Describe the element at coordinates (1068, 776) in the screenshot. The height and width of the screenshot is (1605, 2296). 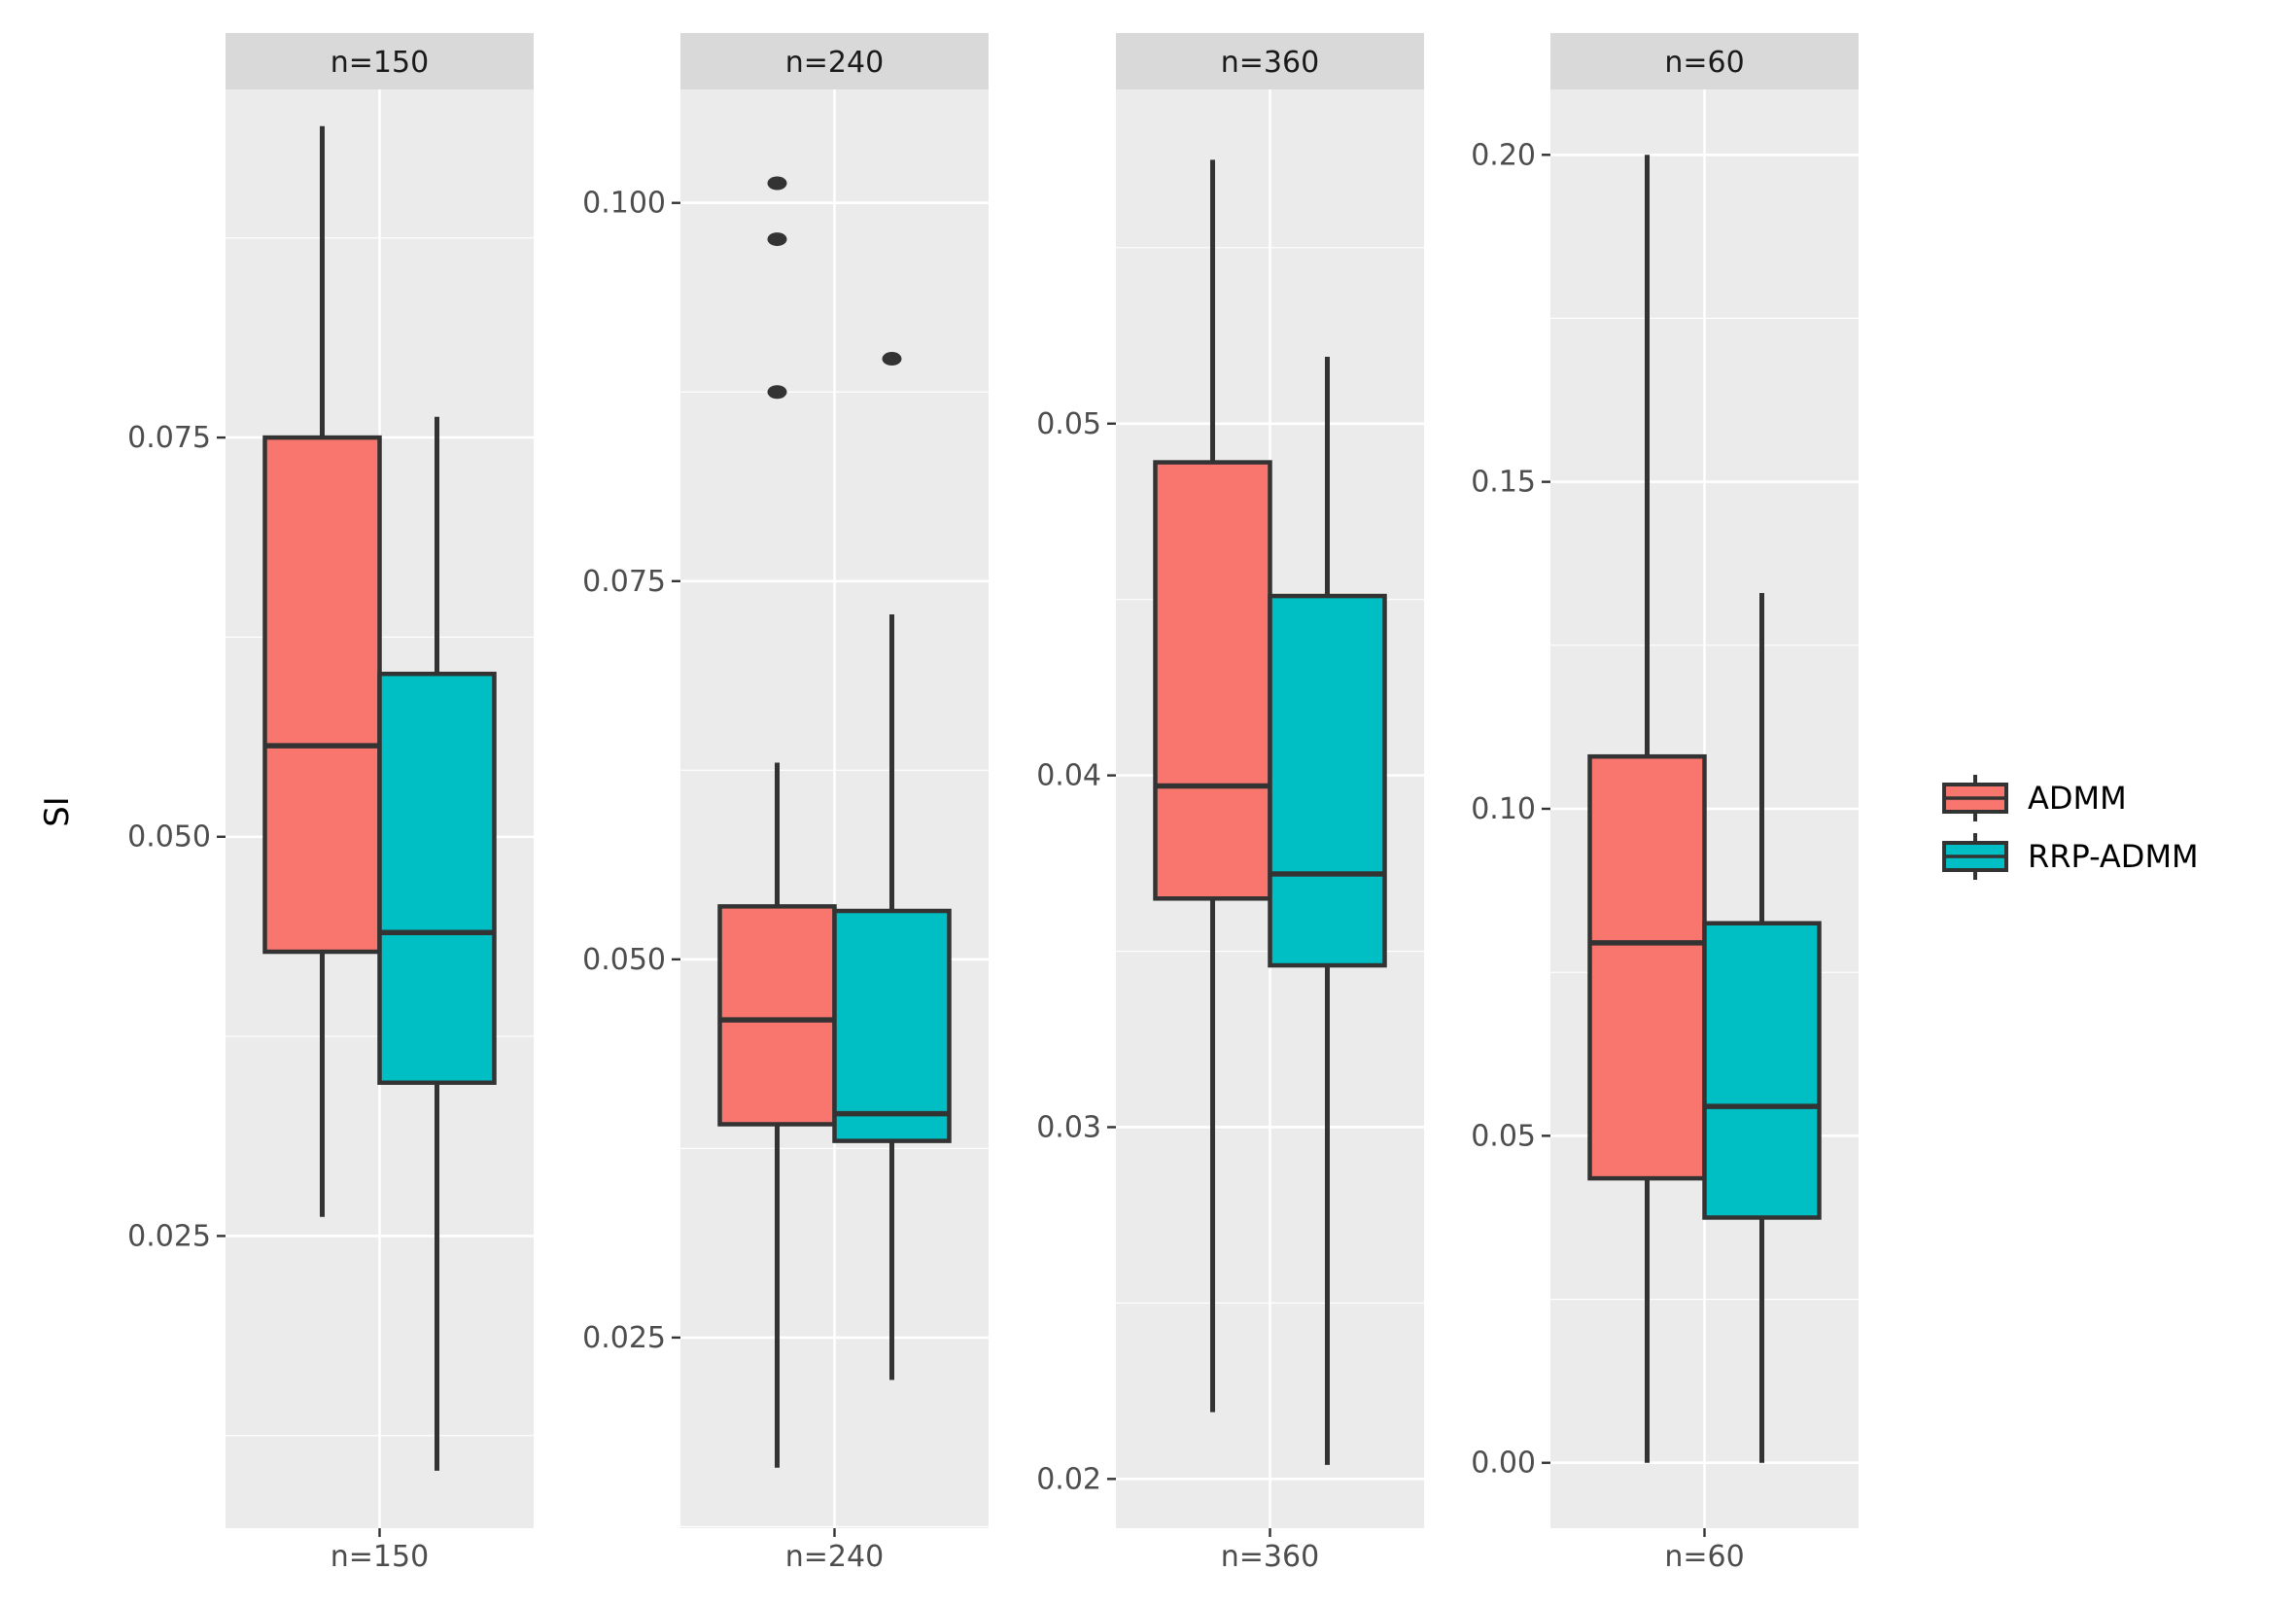
I see `y-tick-label: 0.04` at that location.